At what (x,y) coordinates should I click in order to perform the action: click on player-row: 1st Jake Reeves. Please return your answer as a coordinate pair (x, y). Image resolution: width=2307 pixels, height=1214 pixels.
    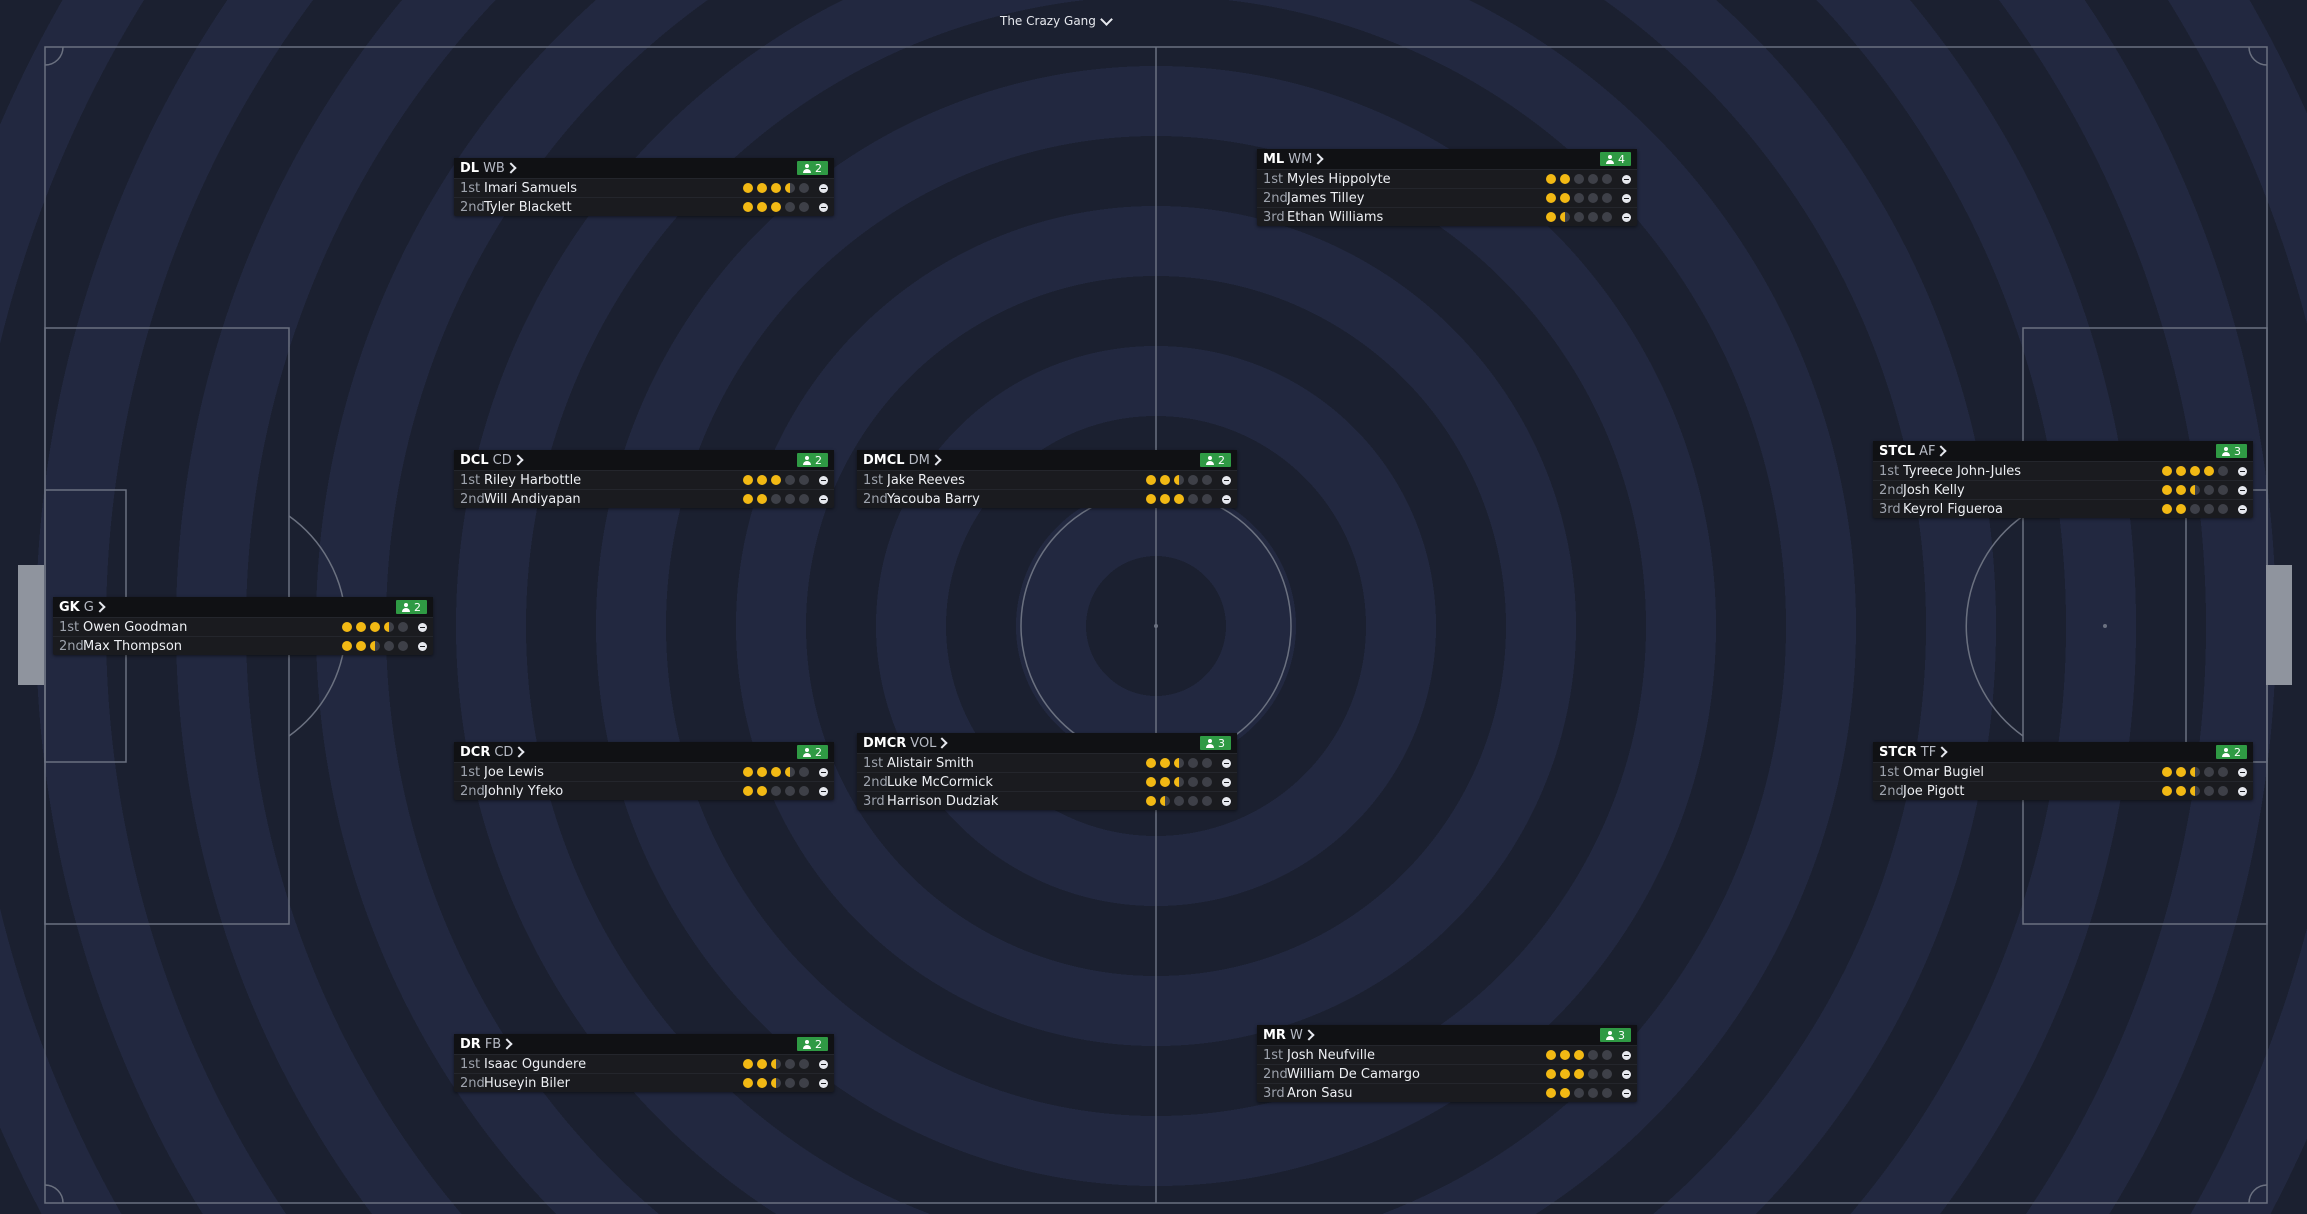
    Looking at the image, I should click on (1047, 479).